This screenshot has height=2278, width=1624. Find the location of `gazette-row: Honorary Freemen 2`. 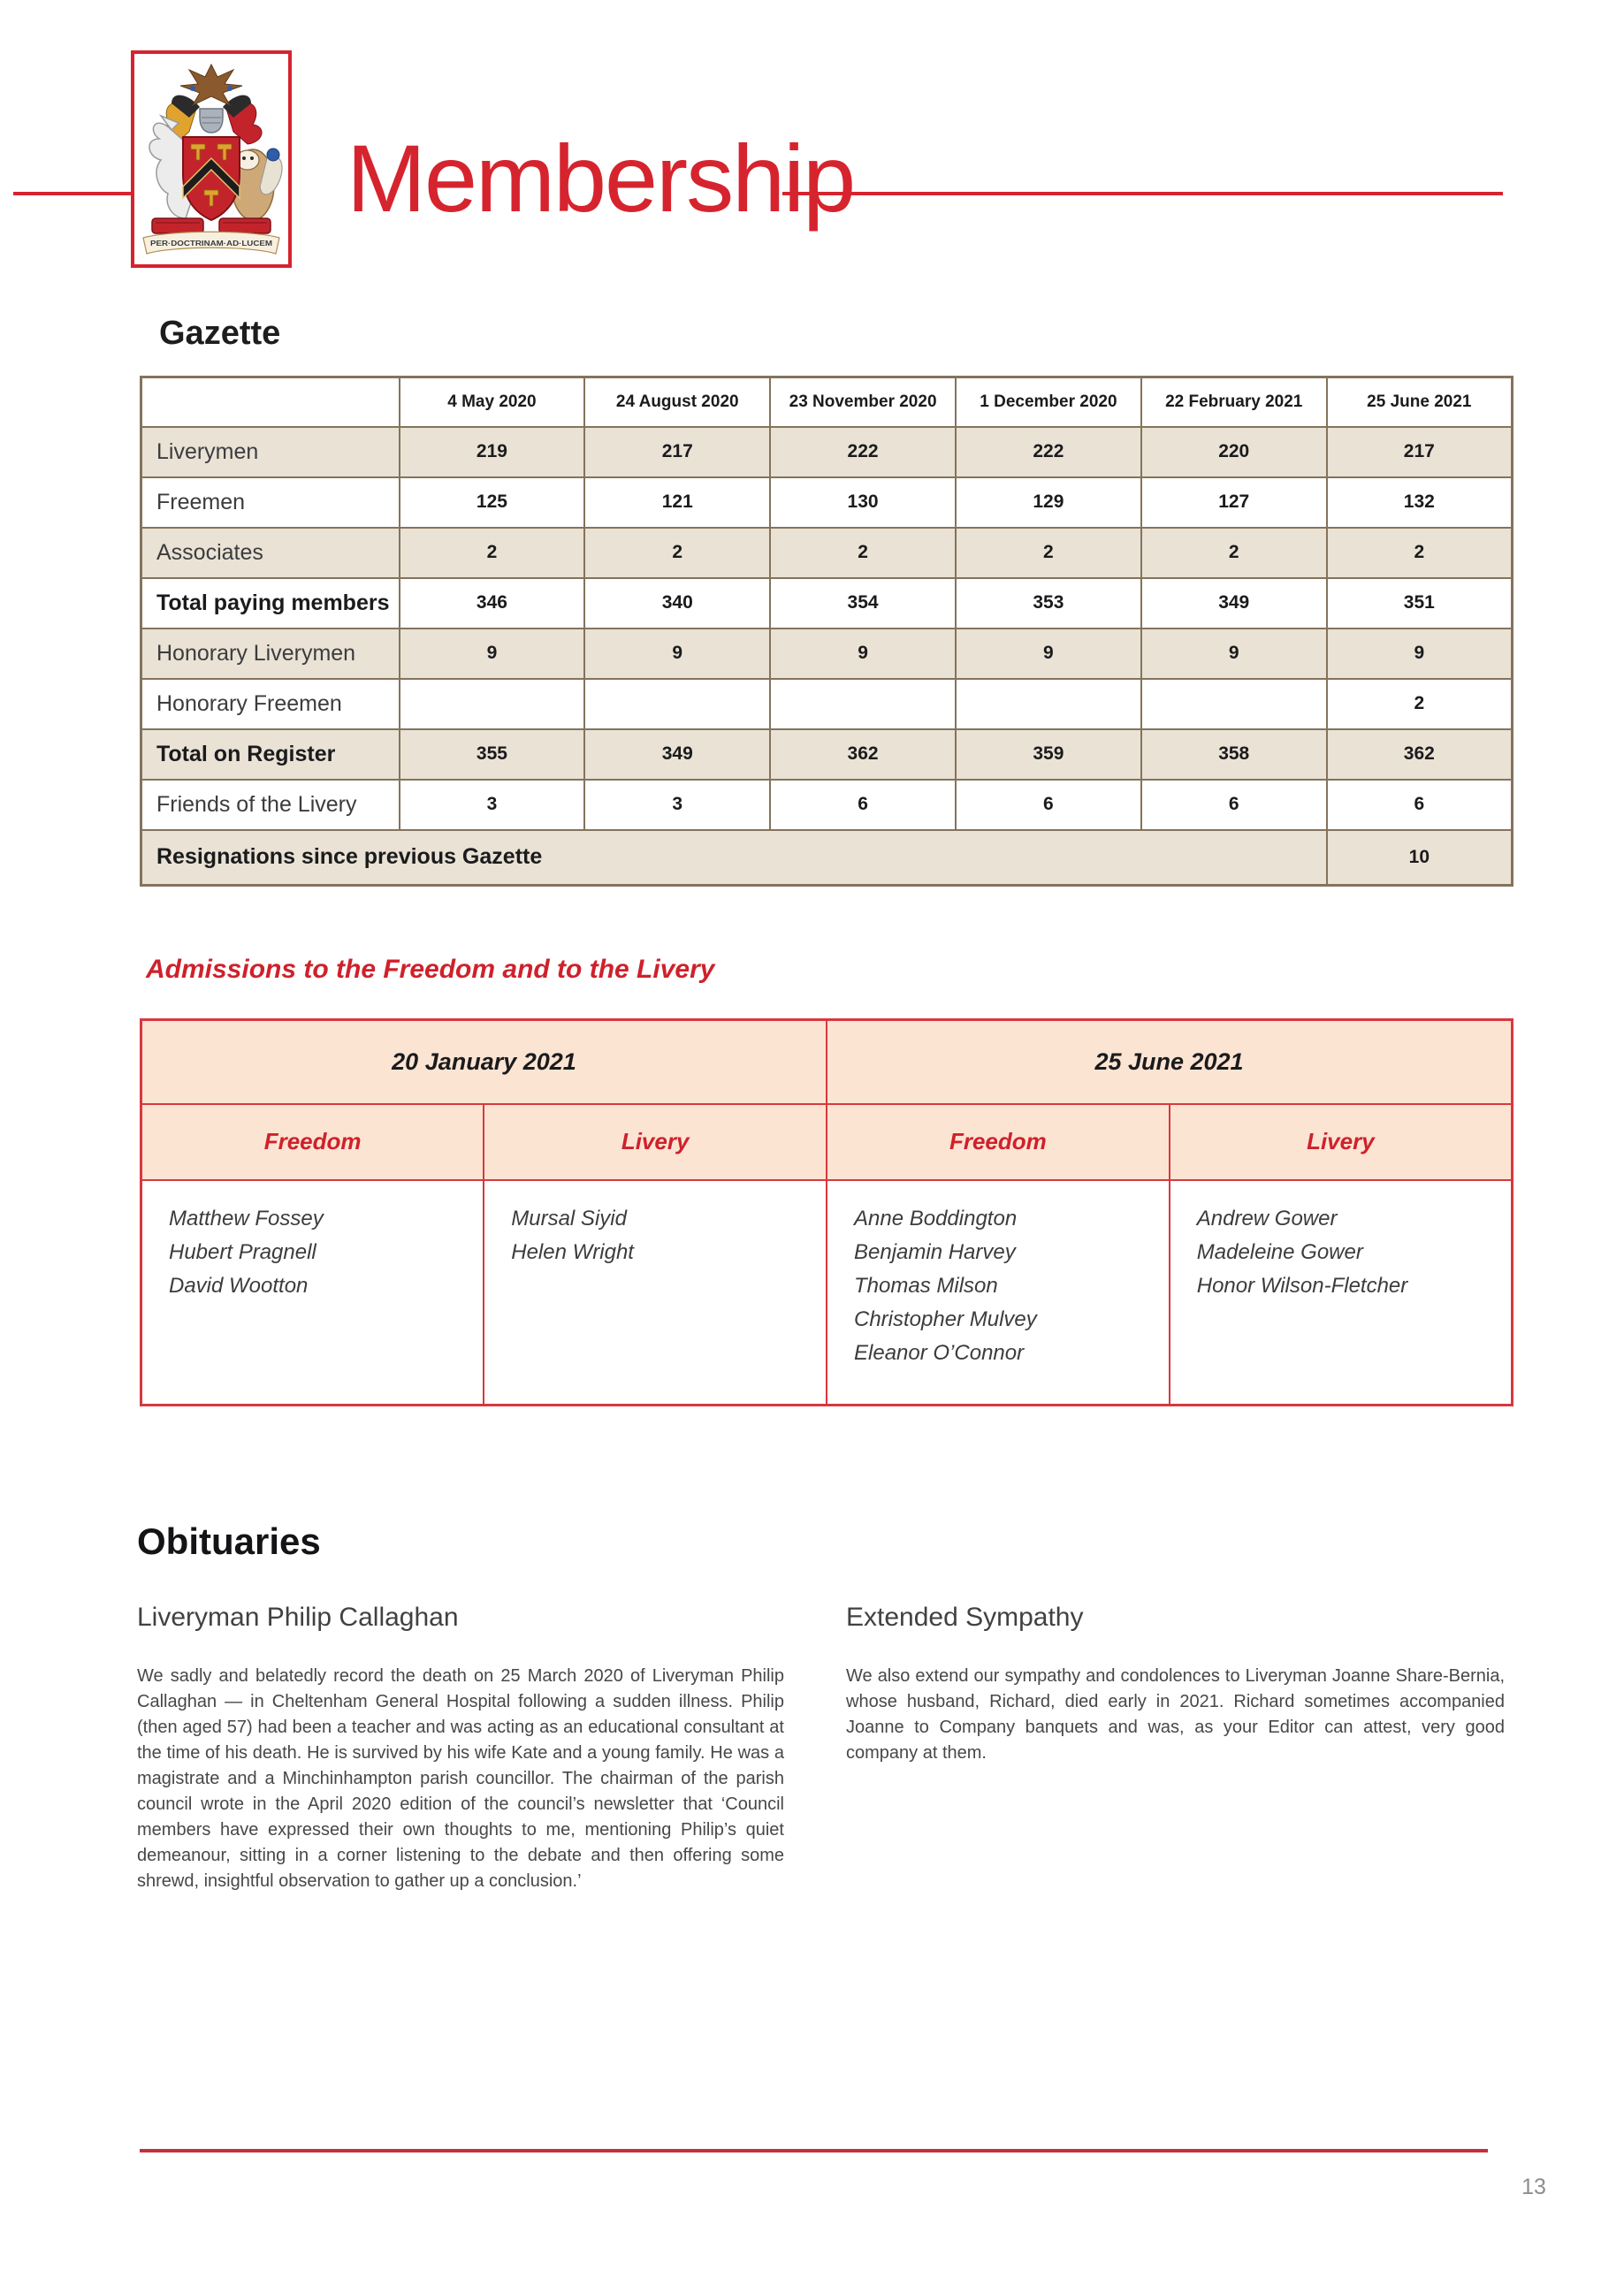

gazette-row: Honorary Freemen 2 is located at coordinates (826, 703).